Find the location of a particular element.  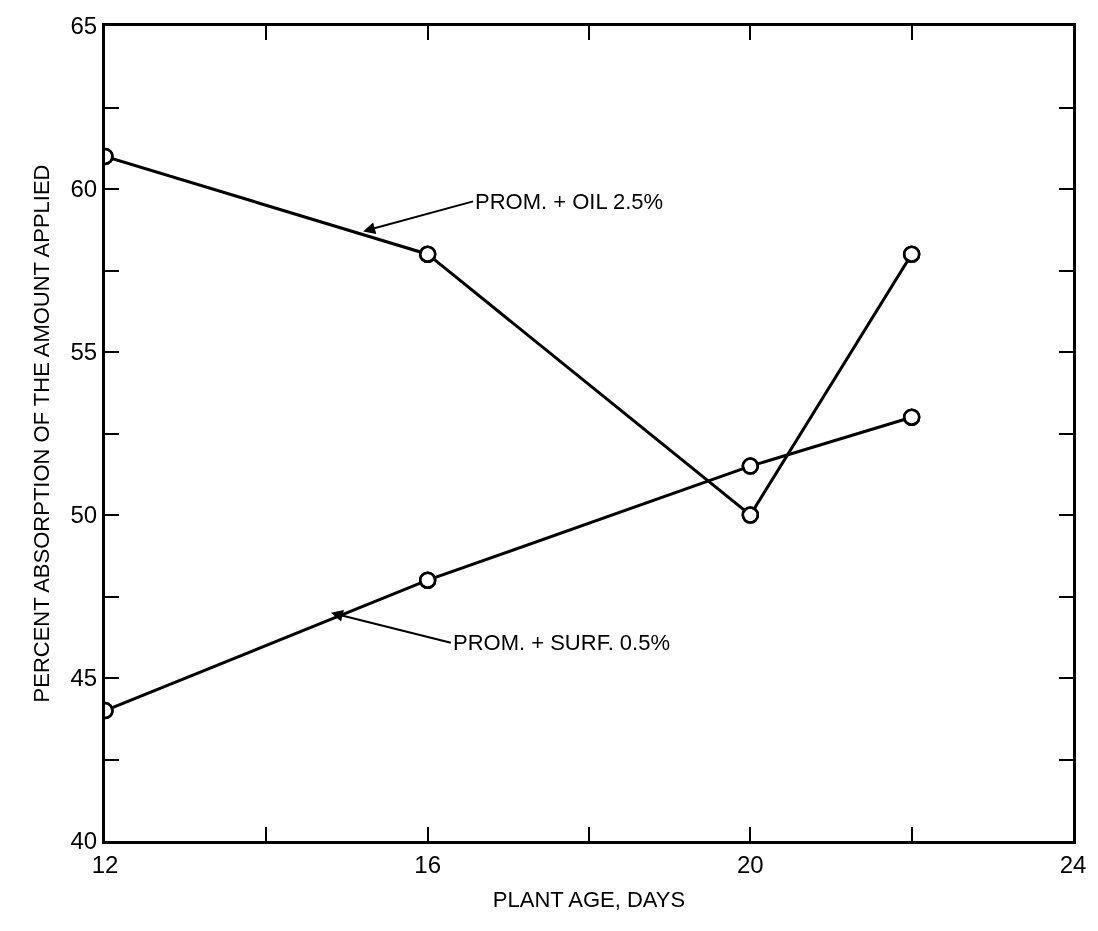

x-tick-label: 24 is located at coordinates (1073, 864).